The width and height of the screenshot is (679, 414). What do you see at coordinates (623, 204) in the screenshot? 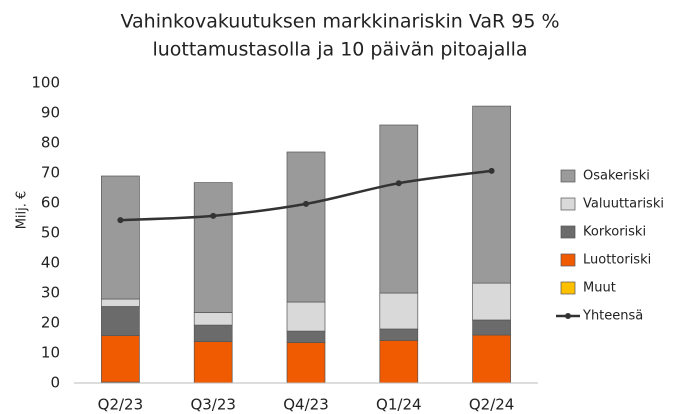
I see `legend-label: Valuuttariski` at bounding box center [623, 204].